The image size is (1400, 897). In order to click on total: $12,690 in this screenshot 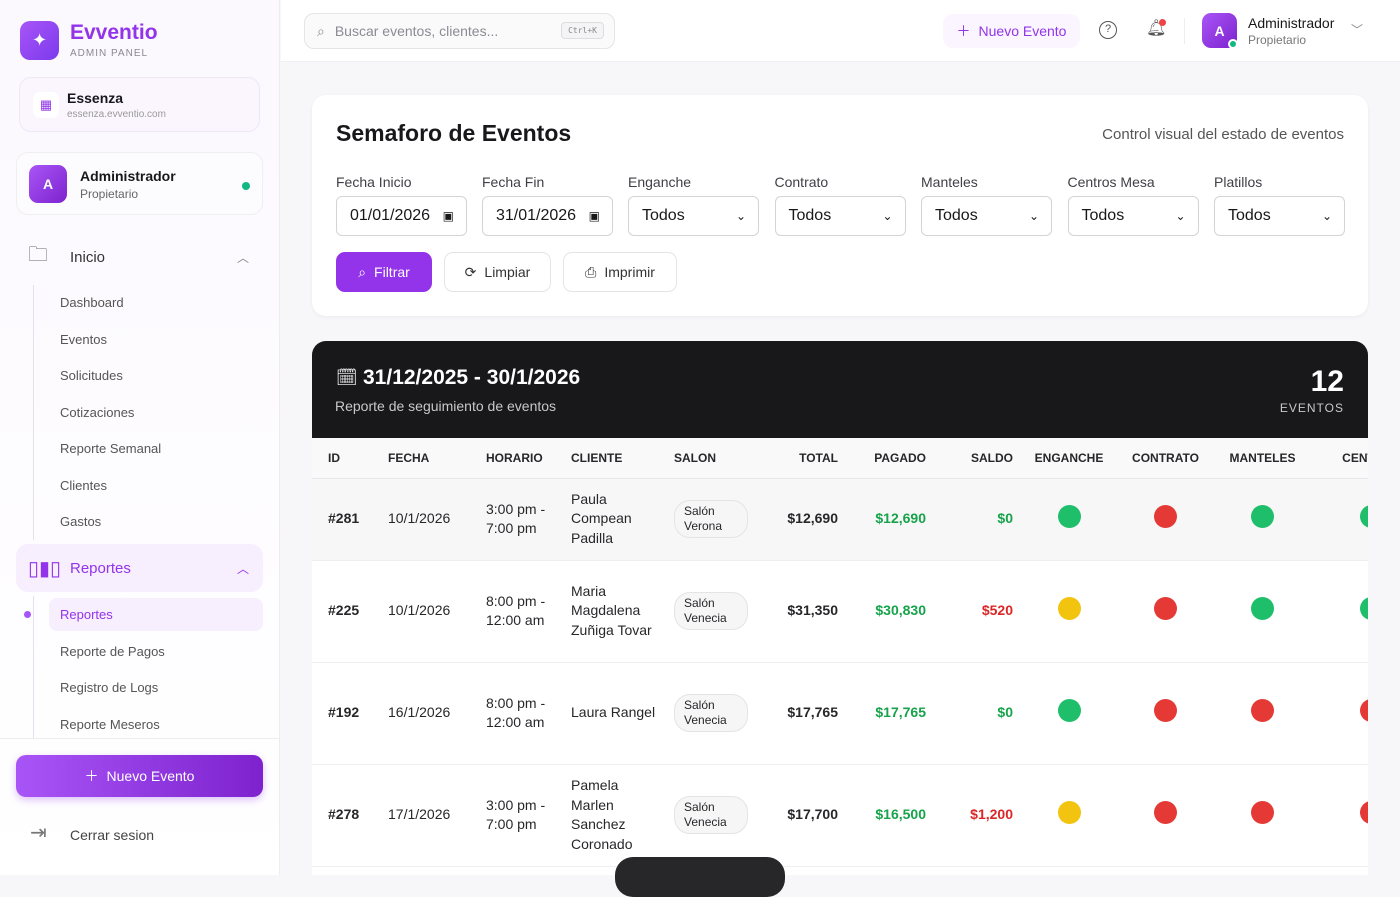, I will do `click(801, 519)`.